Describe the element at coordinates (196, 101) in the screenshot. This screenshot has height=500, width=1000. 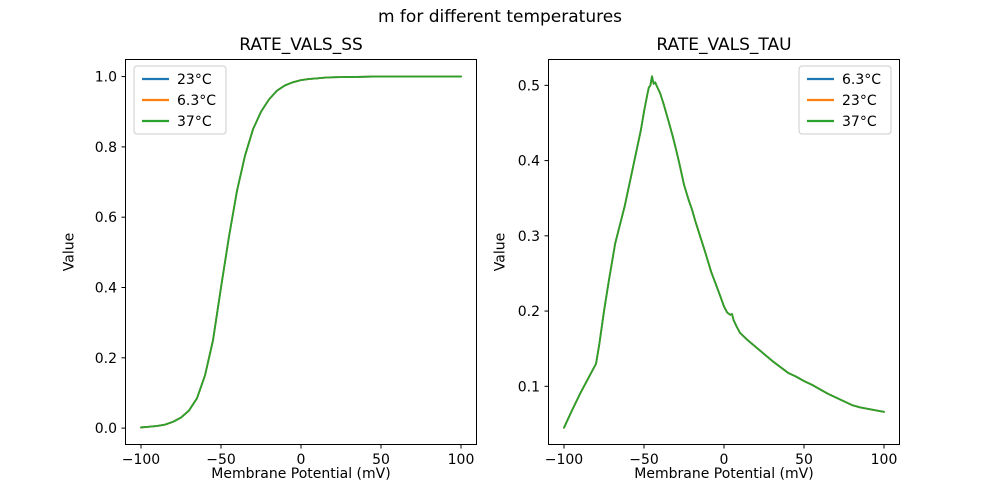
I see `legend-label-ss-6.3c: 6.3°C` at that location.